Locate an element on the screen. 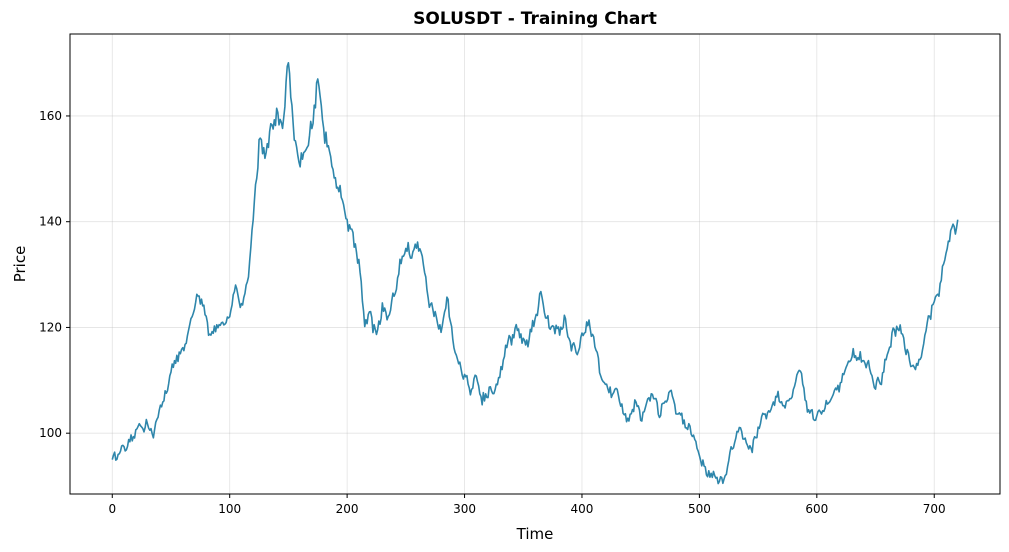 This screenshot has height=552, width=1009. x-tick-label: 600 is located at coordinates (816, 509).